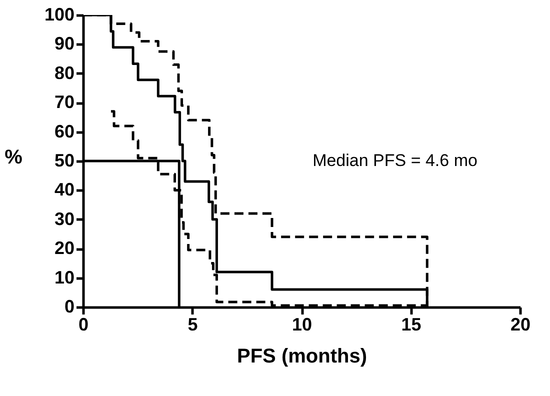  I want to click on y-tick-label: 20, so click(64, 248).